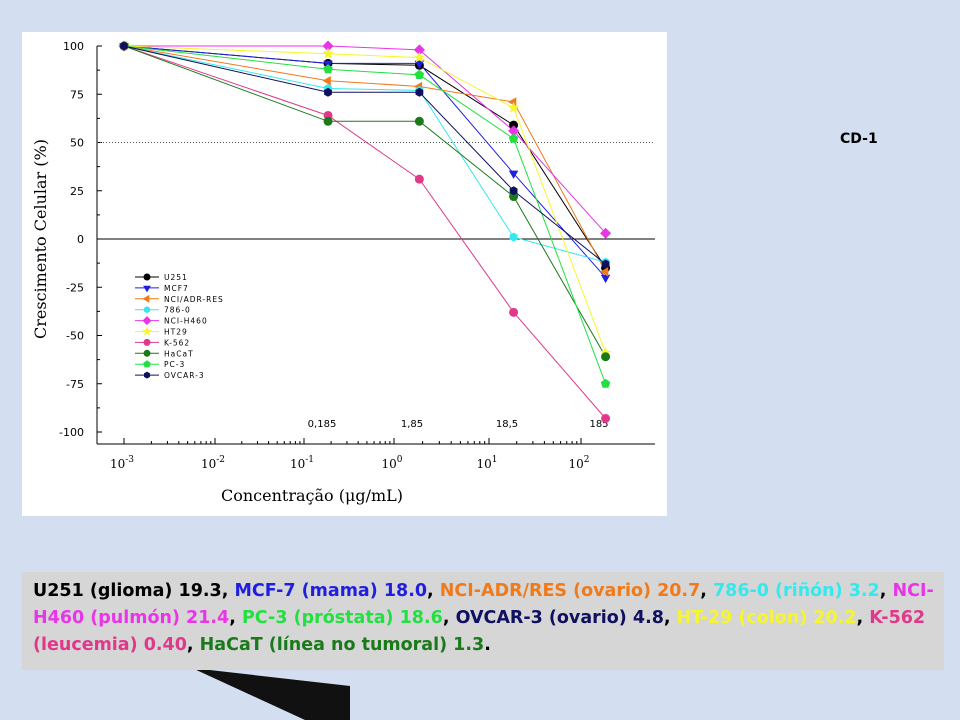 The image size is (960, 720). I want to click on y-tick-label: -75, so click(75, 384).